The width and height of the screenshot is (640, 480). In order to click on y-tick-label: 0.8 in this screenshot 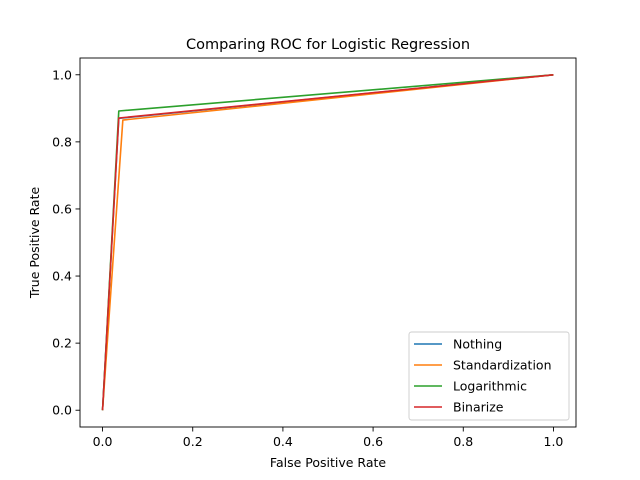, I will do `click(62, 141)`.